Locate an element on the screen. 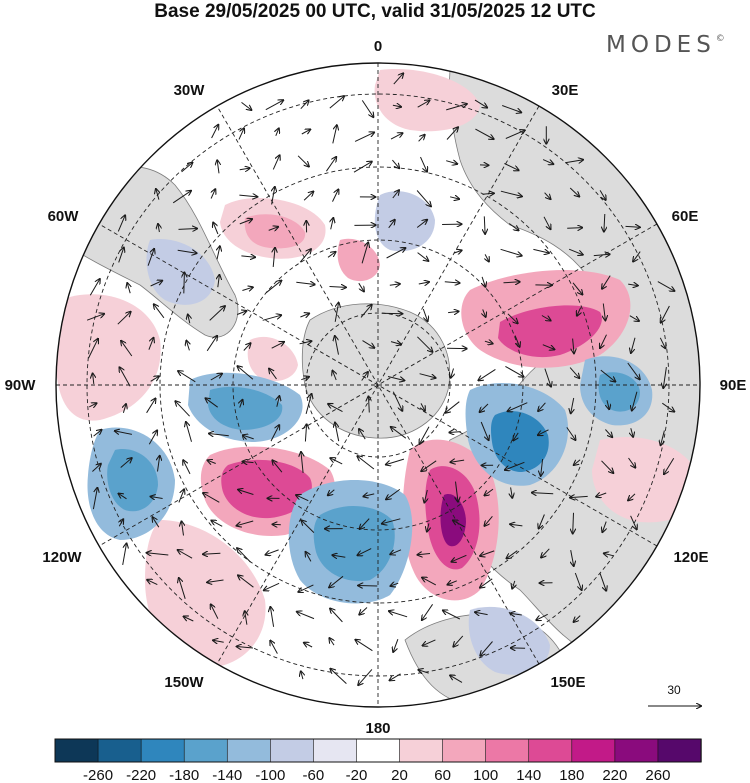 This screenshot has width=750, height=783. colorbar-tick-label: -20 is located at coordinates (357, 775).